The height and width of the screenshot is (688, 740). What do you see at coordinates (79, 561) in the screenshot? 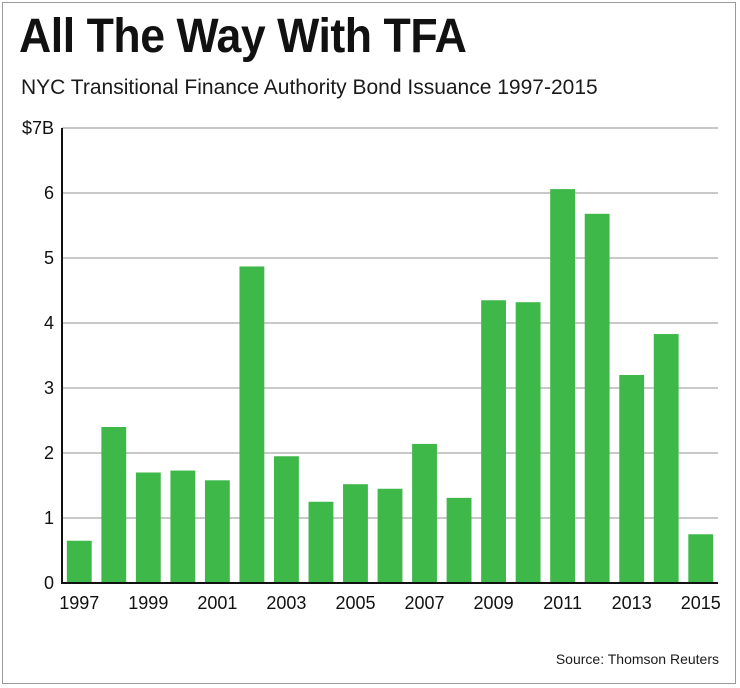
I see `bar-1997` at bounding box center [79, 561].